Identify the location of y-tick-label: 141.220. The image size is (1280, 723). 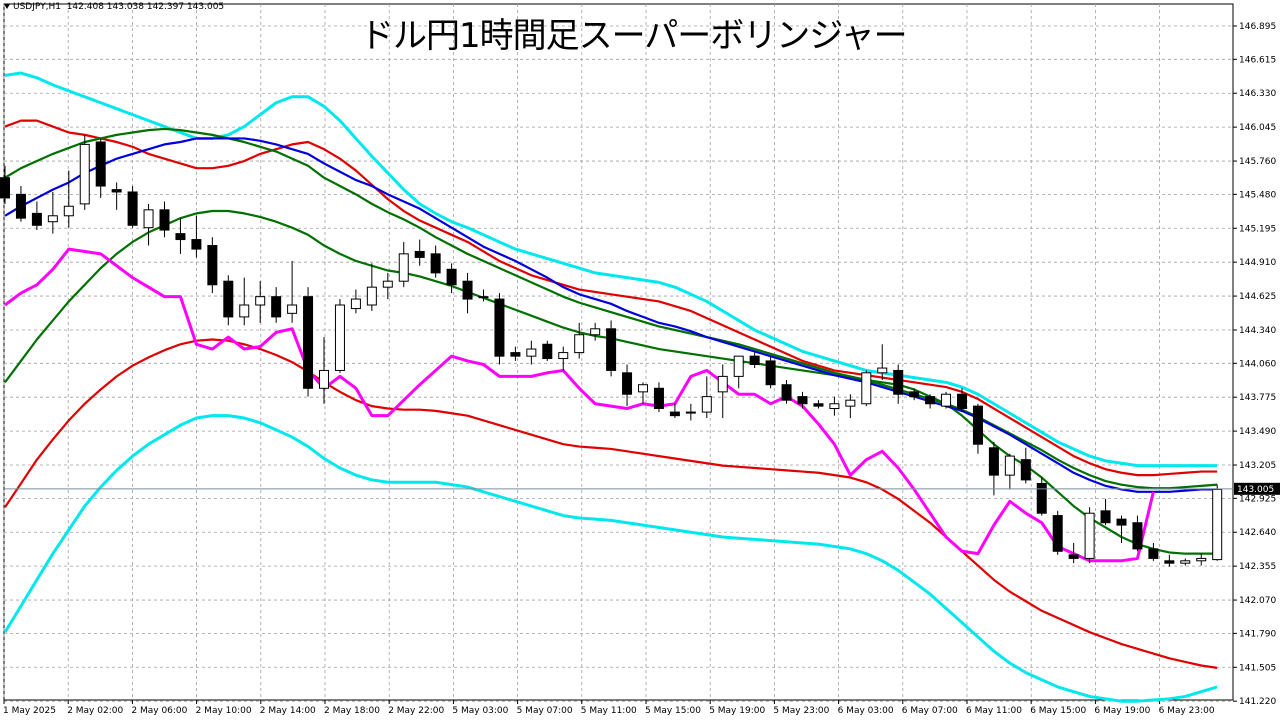
(1257, 702).